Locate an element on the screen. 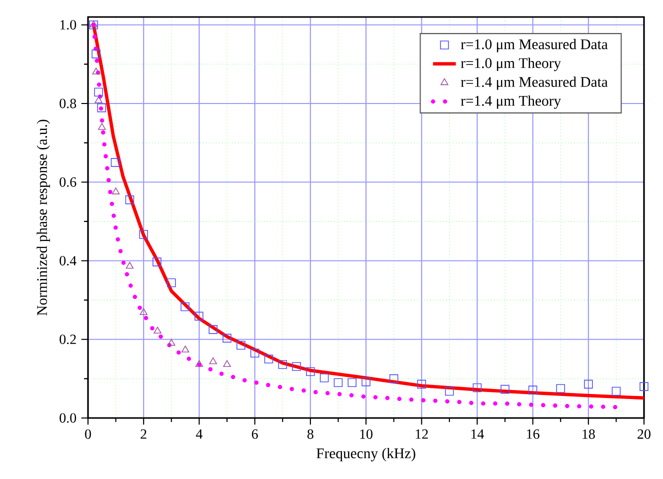 This screenshot has width=663, height=479. x-tick-label: 0 is located at coordinates (88, 434).